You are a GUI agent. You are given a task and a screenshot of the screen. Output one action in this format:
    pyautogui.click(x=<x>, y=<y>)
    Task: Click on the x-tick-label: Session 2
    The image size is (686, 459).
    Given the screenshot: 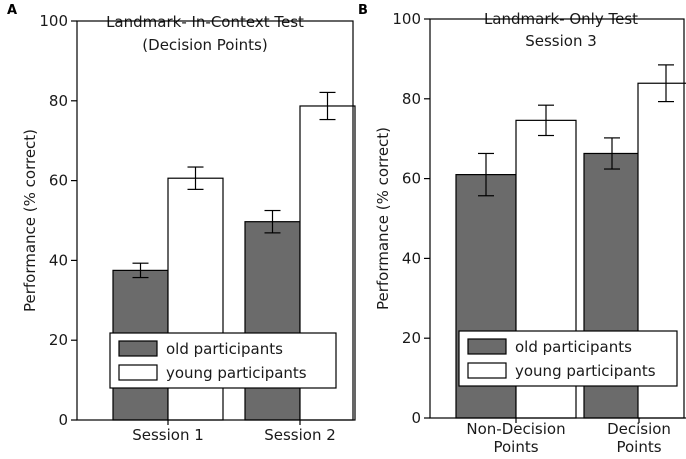 What is the action you would take?
    pyautogui.click(x=300, y=435)
    